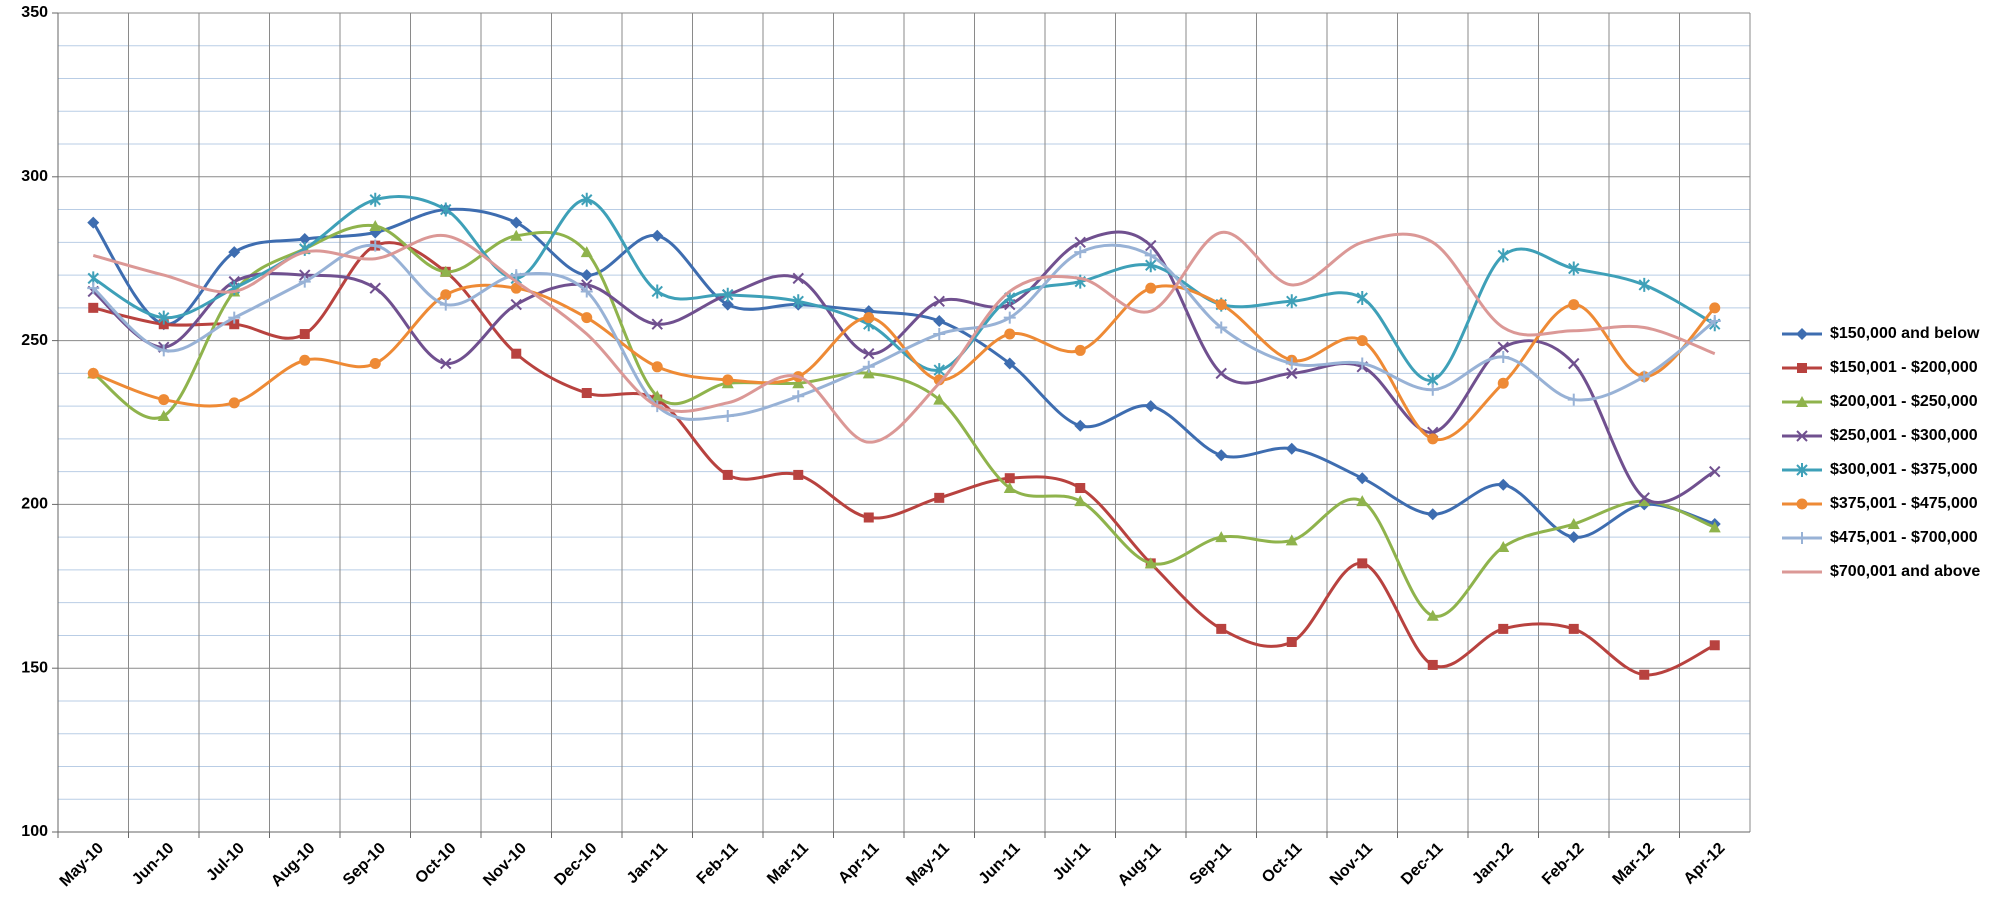  I want to click on x-tick-label: May-11, so click(928, 865).